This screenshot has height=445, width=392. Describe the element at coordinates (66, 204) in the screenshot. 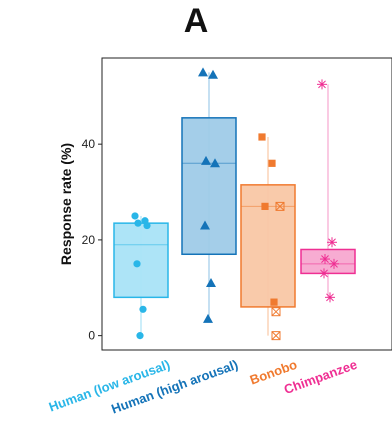

I see `y-axis-label: Response rate (%)` at that location.